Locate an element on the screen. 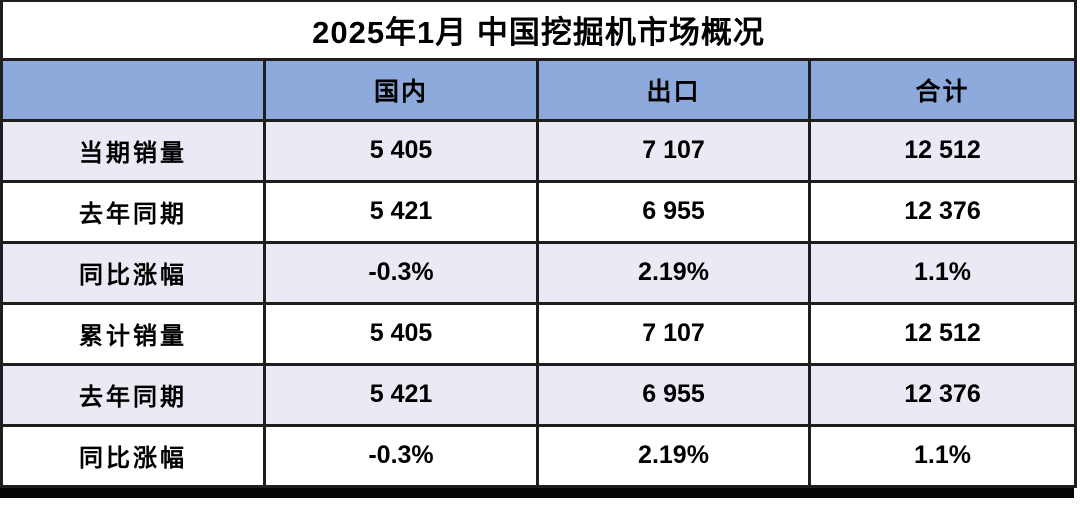  table-header-row: 国内 出口 合计 is located at coordinates (539, 89).